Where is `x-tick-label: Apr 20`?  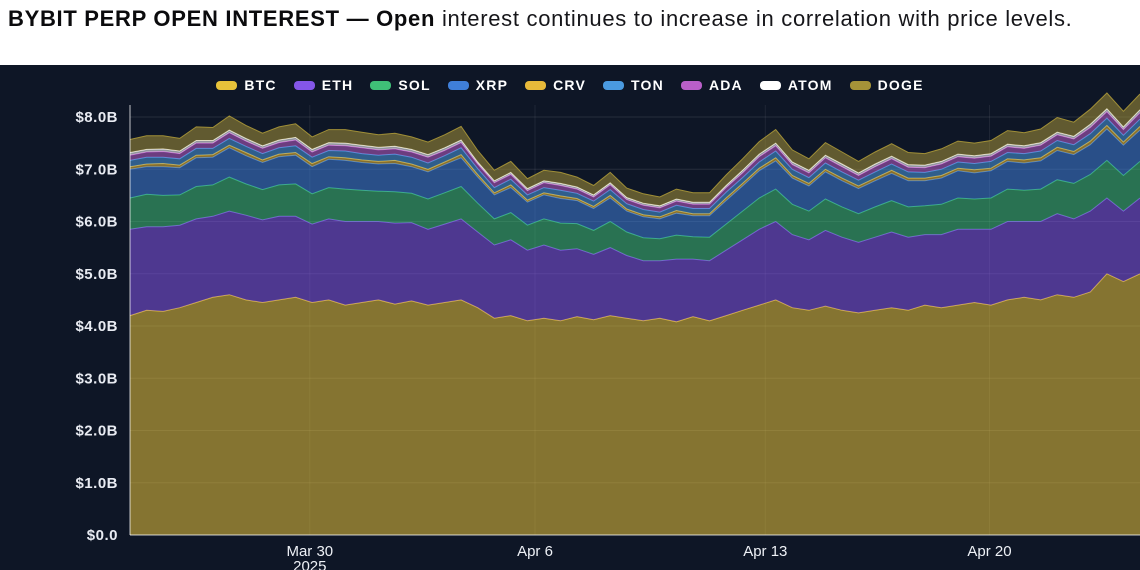 x-tick-label: Apr 20 is located at coordinates (989, 551).